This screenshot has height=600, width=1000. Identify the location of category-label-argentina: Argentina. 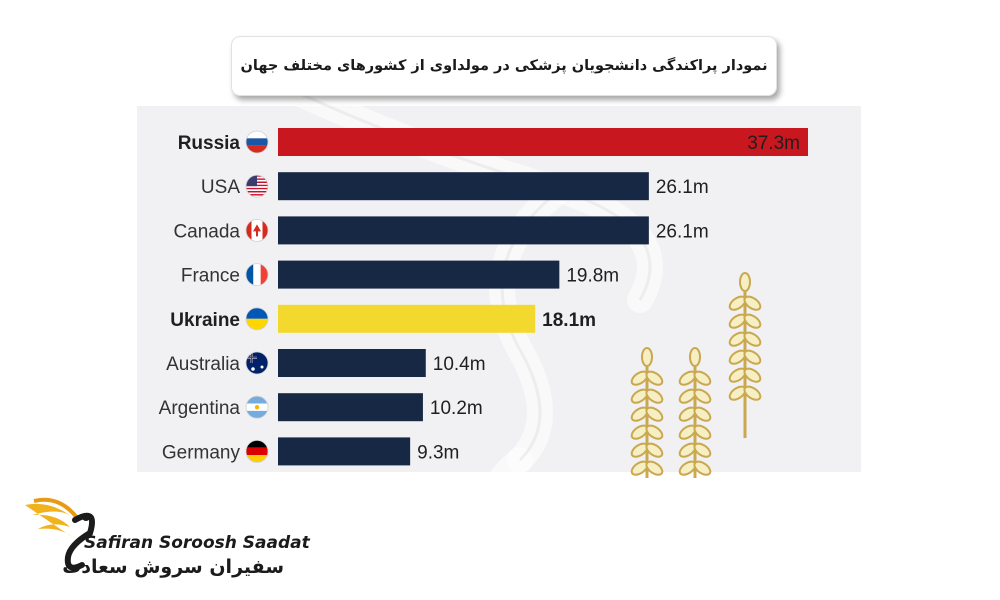
(200, 408).